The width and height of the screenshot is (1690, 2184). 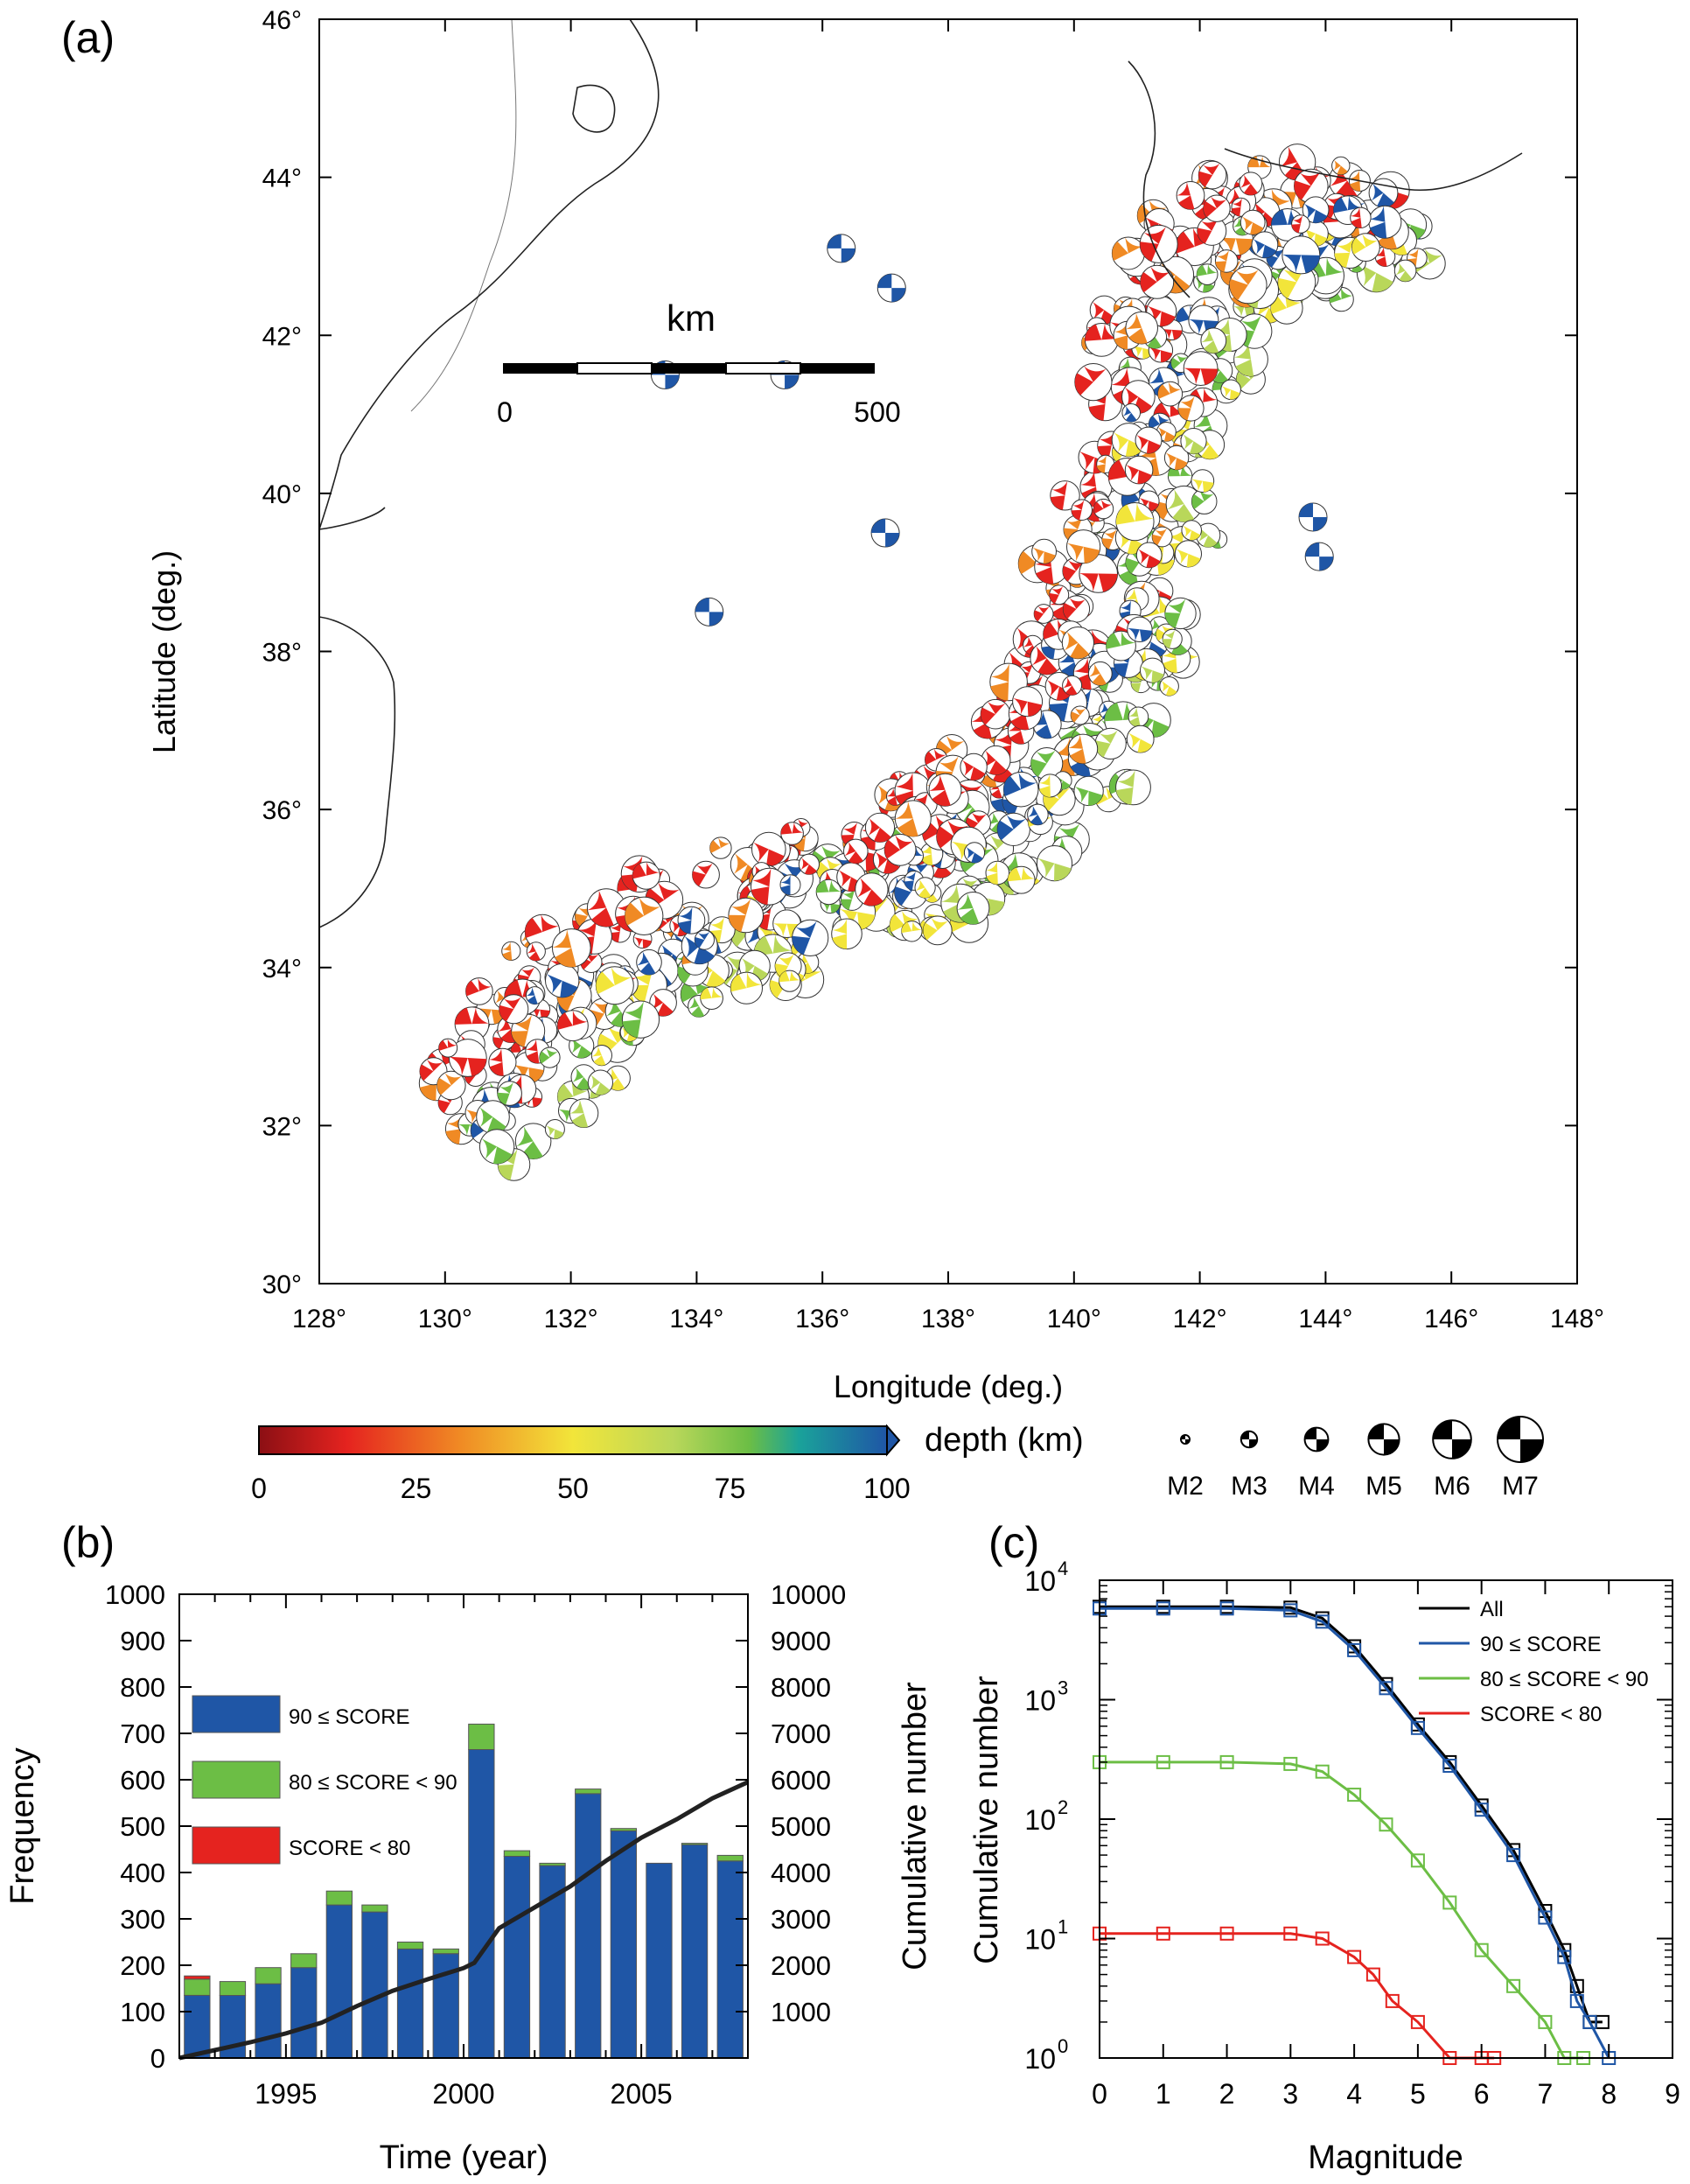 What do you see at coordinates (464, 2157) in the screenshot?
I see `histogram-x-label: Time (year)` at bounding box center [464, 2157].